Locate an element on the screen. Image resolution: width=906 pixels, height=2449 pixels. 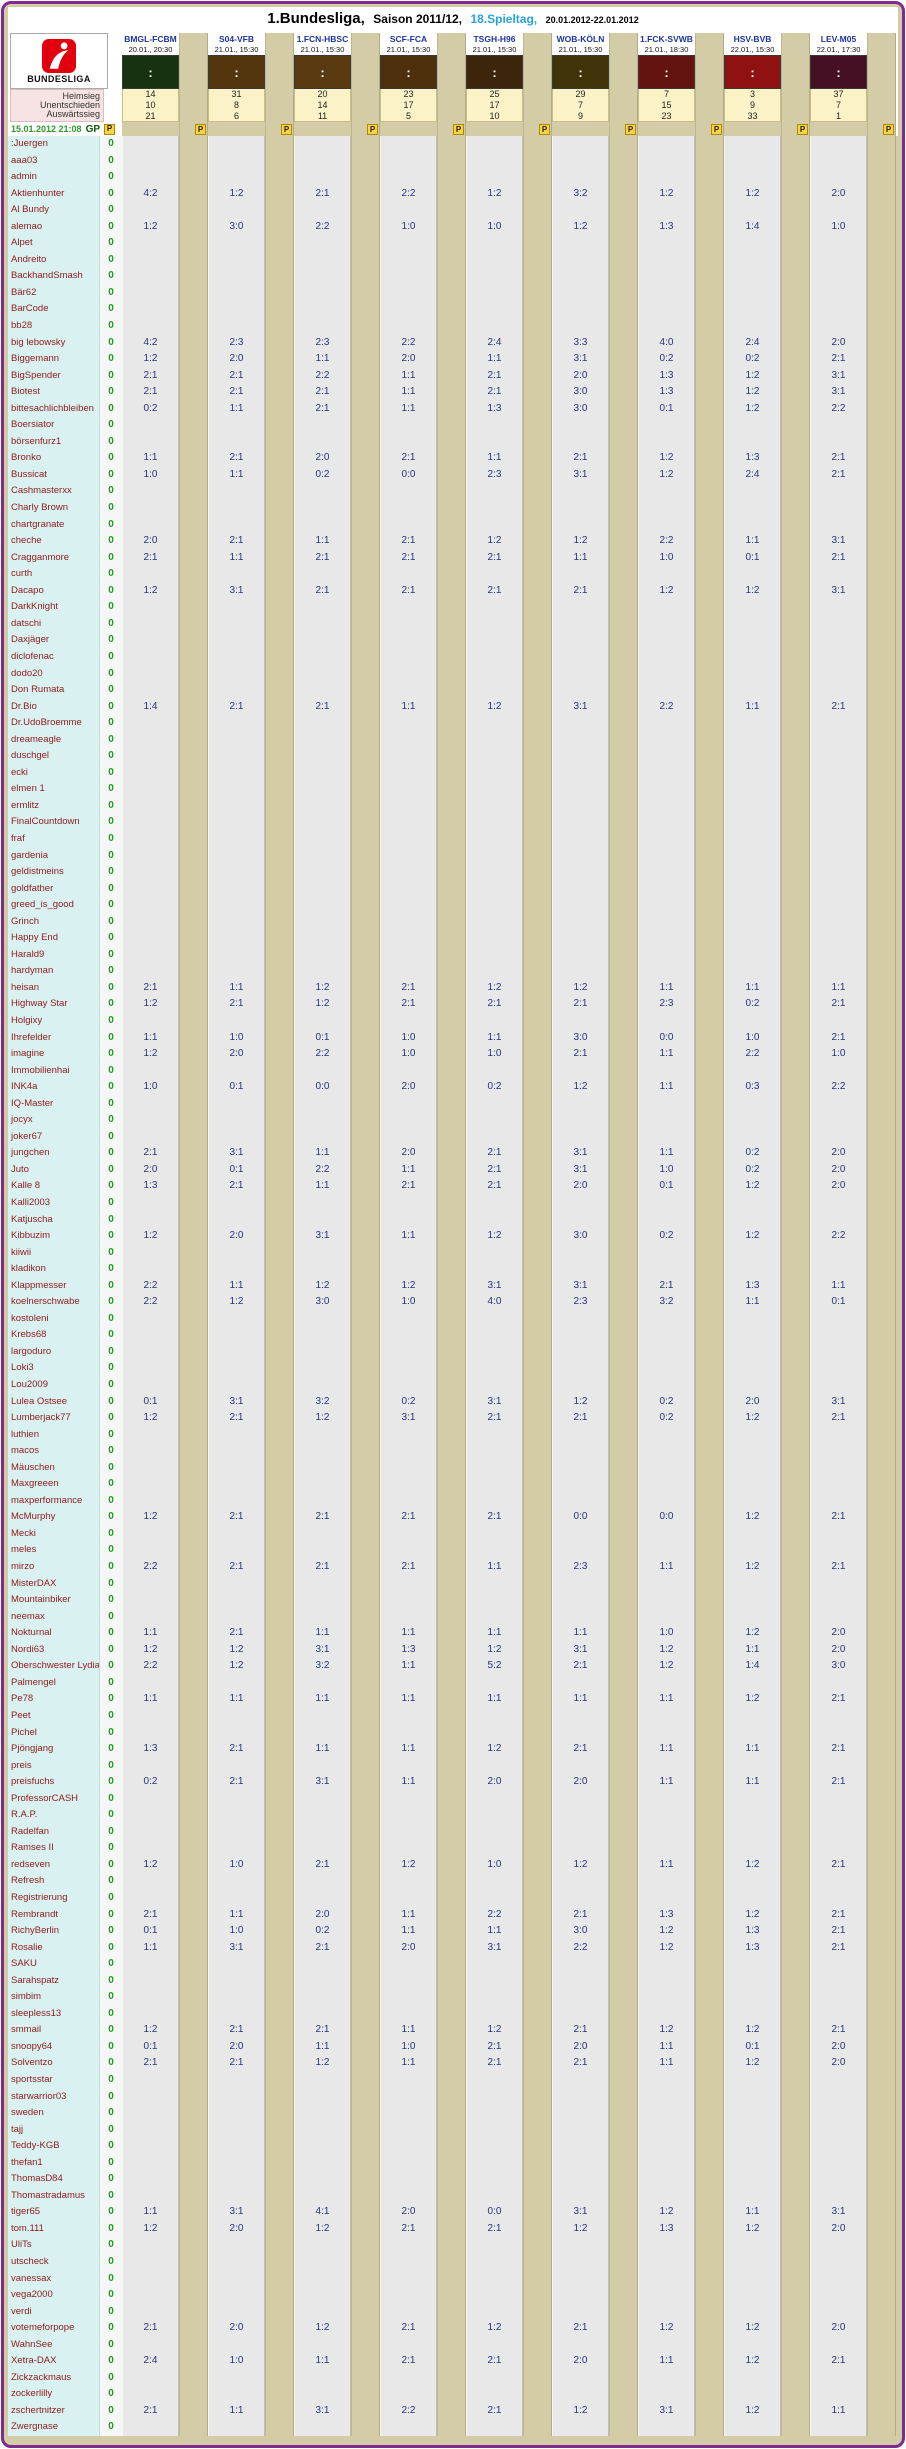
player-name: Biggemann is located at coordinates (54, 359).